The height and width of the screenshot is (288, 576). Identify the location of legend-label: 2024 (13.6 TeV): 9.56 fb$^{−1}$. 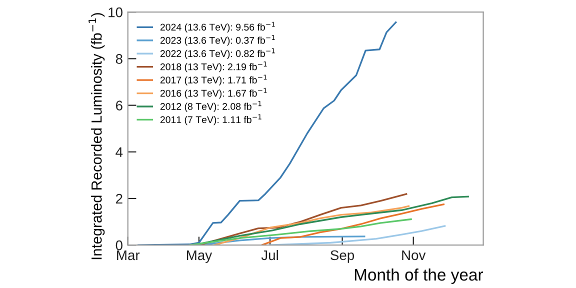
(217, 27).